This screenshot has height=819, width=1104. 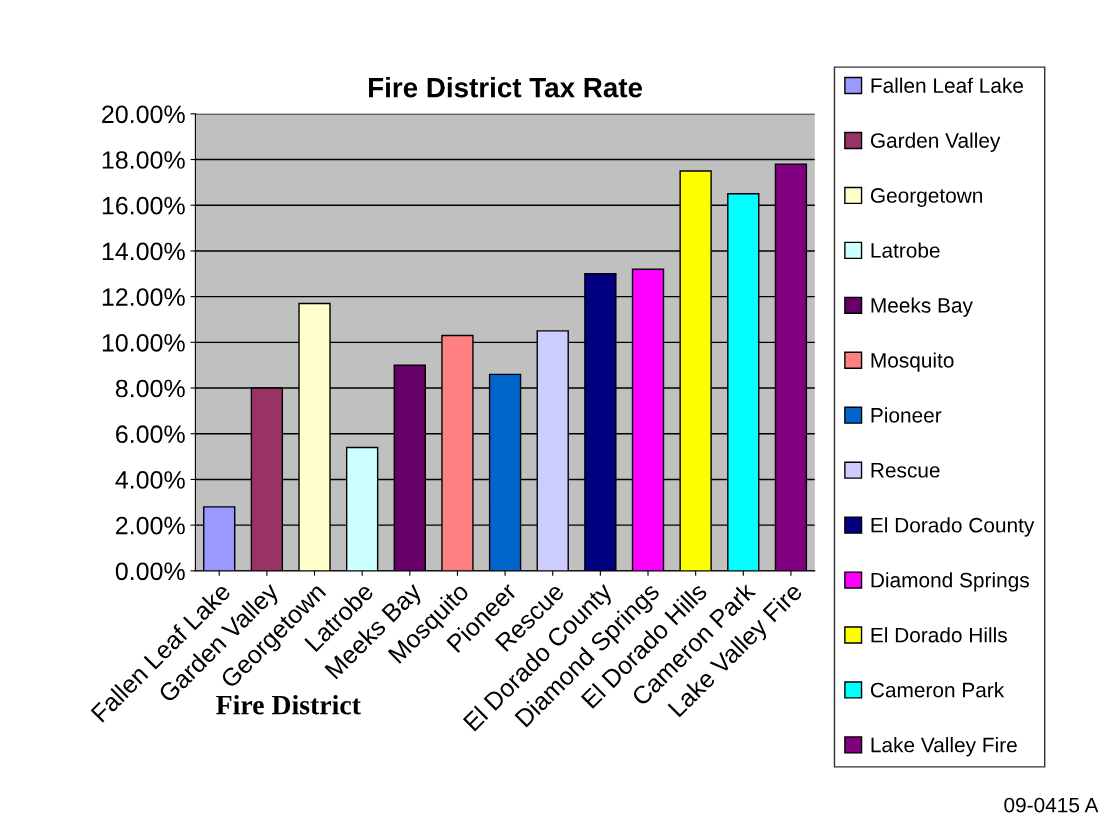 I want to click on y-tick-label: 4.00%, so click(x=150, y=480).